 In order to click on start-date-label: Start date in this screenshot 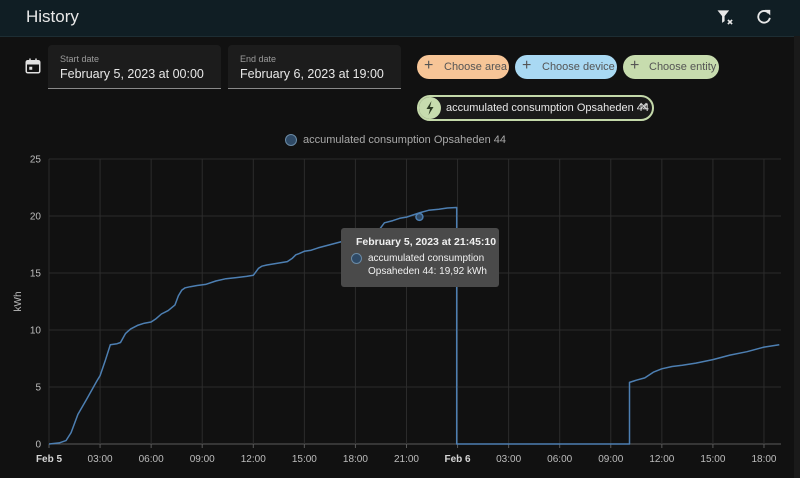, I will do `click(80, 59)`.